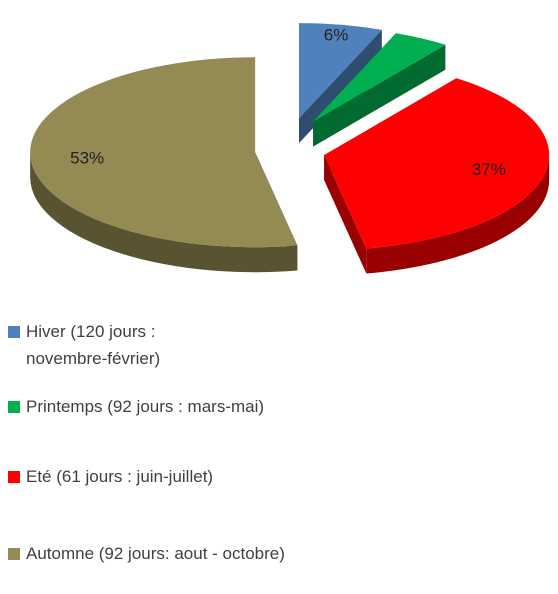 The width and height of the screenshot is (558, 594). What do you see at coordinates (120, 476) in the screenshot?
I see `legend-label: Eté (61 jours : juin-juillet)` at bounding box center [120, 476].